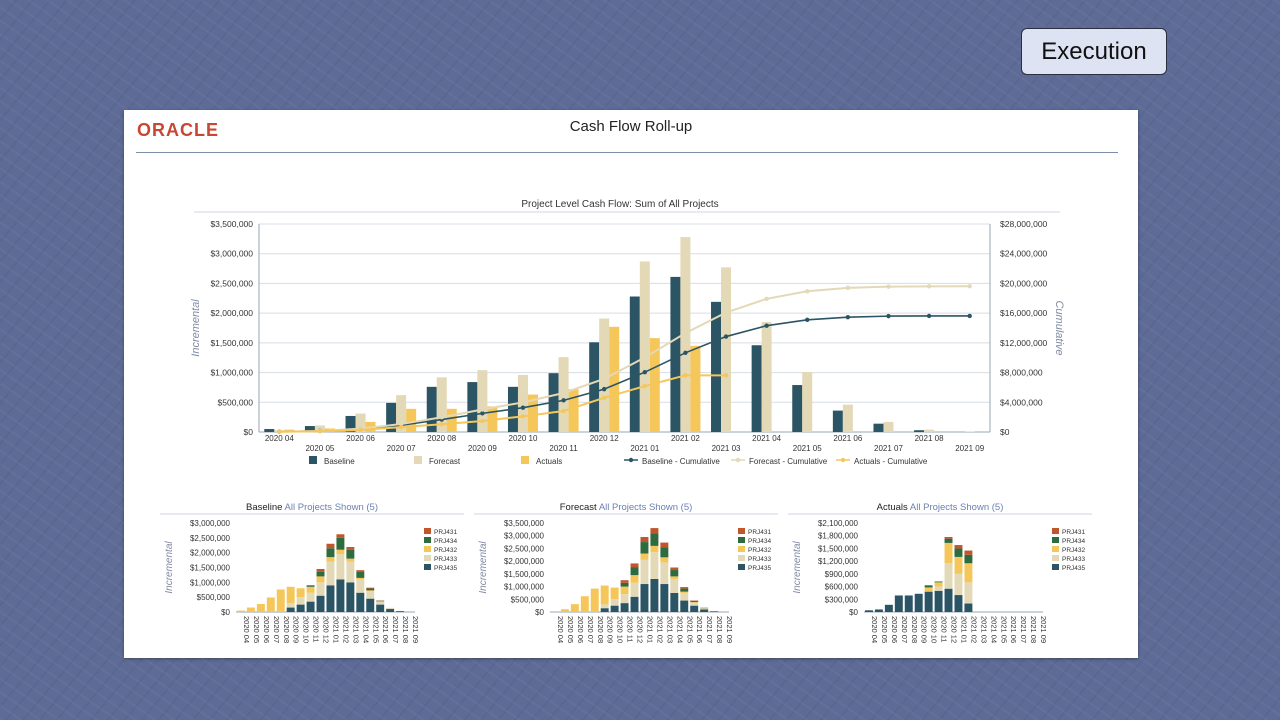 This screenshot has width=1280, height=720. I want to click on legend-label: Baseline, so click(339, 461).